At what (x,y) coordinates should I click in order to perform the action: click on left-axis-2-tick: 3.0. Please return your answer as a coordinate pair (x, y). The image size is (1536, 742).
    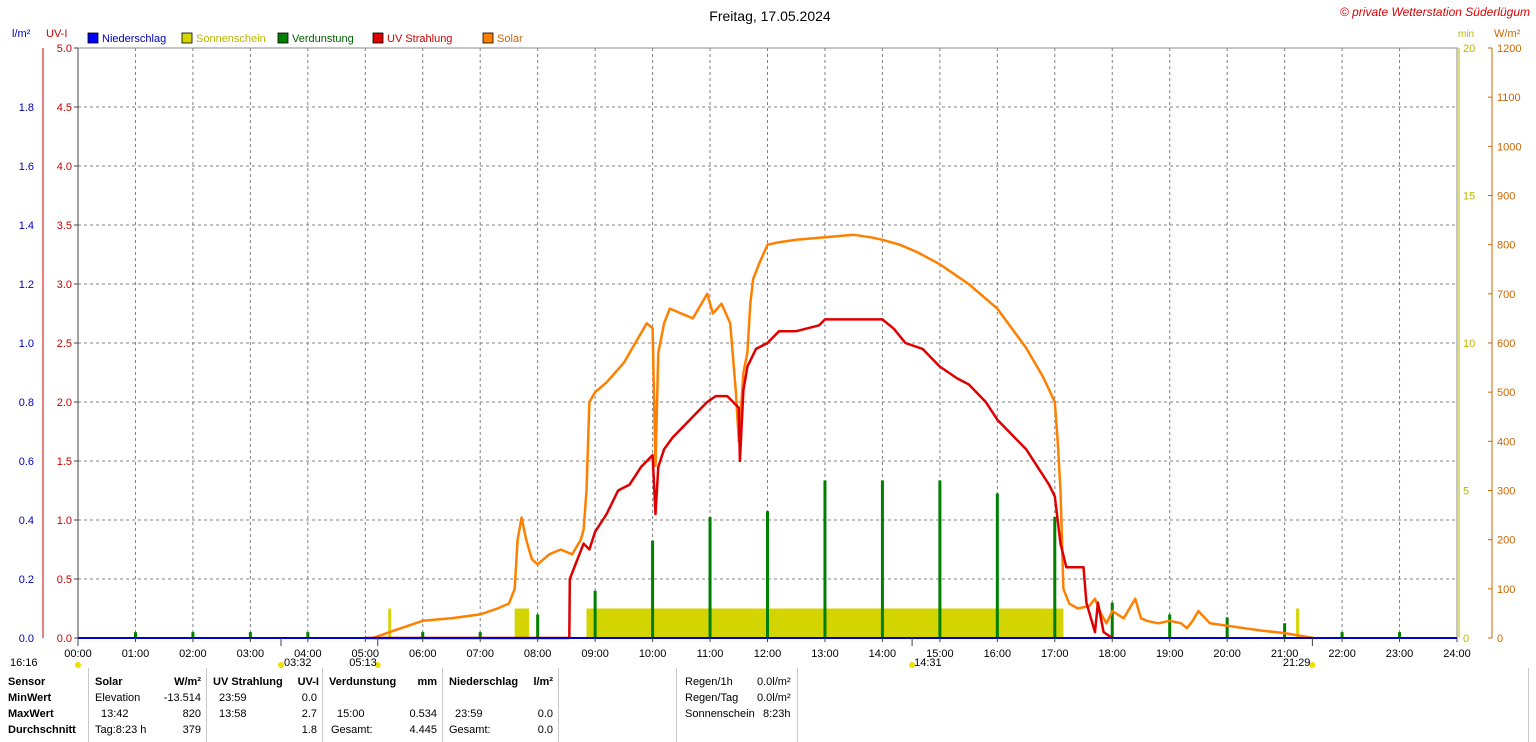
    Looking at the image, I should click on (64, 285).